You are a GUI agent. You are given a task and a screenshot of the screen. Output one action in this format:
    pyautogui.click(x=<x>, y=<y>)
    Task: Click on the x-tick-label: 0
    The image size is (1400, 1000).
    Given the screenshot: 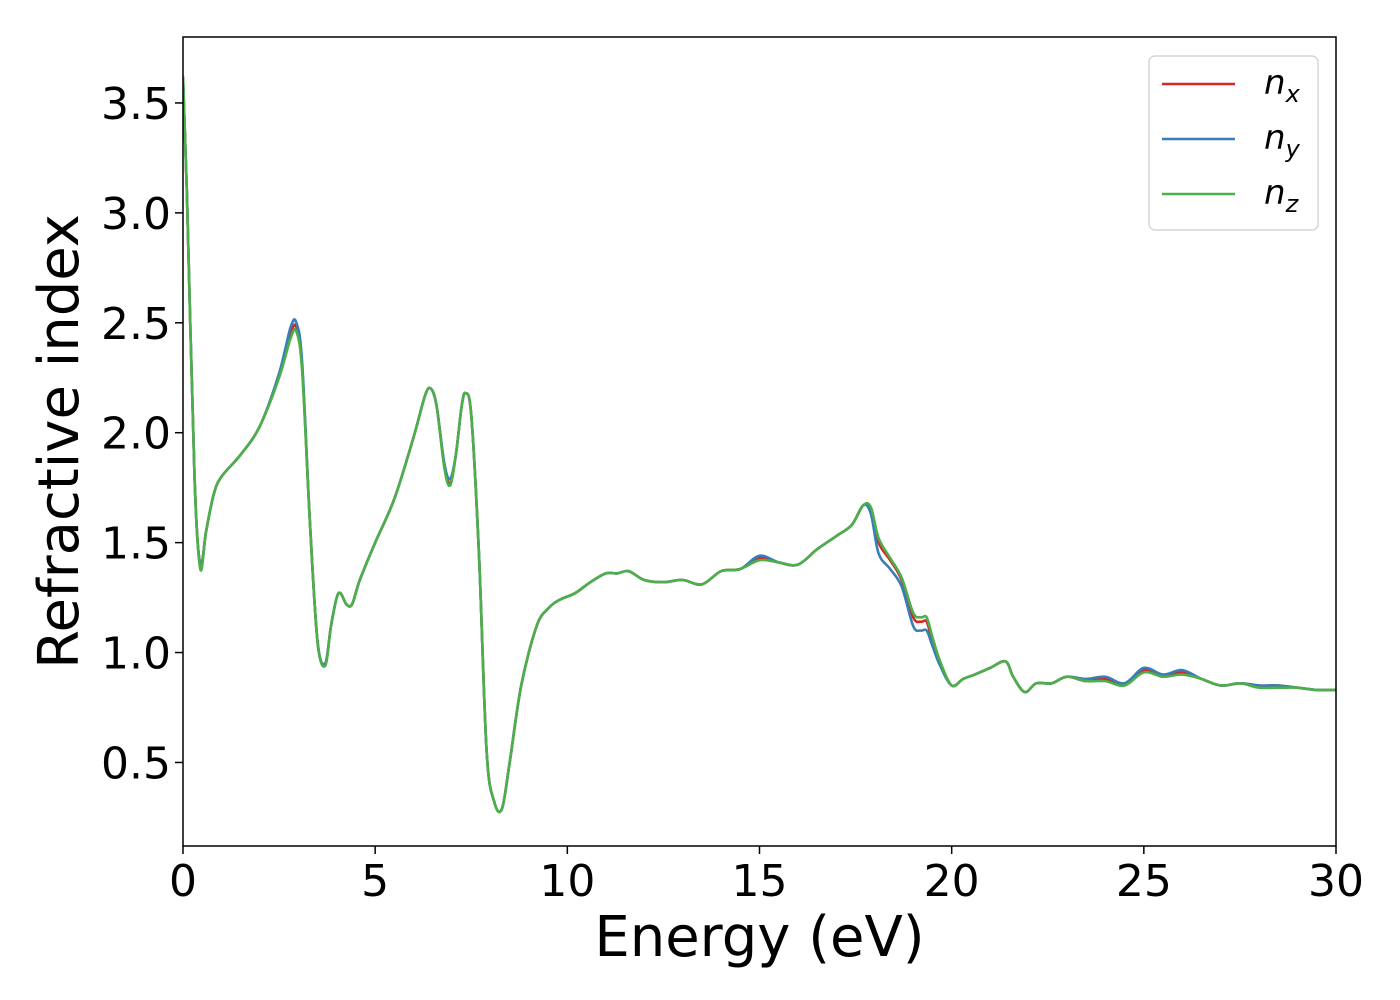 What is the action you would take?
    pyautogui.click(x=183, y=881)
    